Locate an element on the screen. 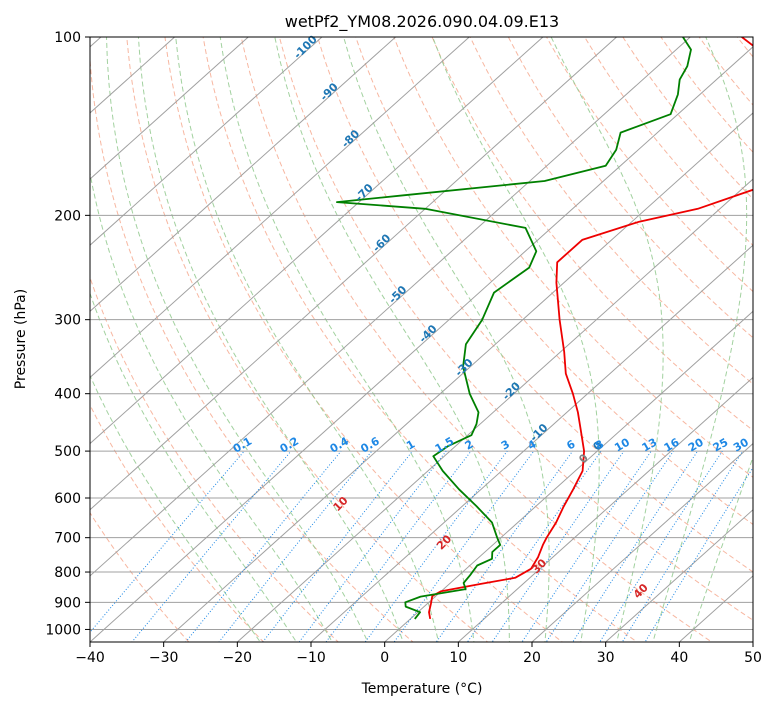 The image size is (775, 708). y-tick-label: 800 is located at coordinates (67, 573).